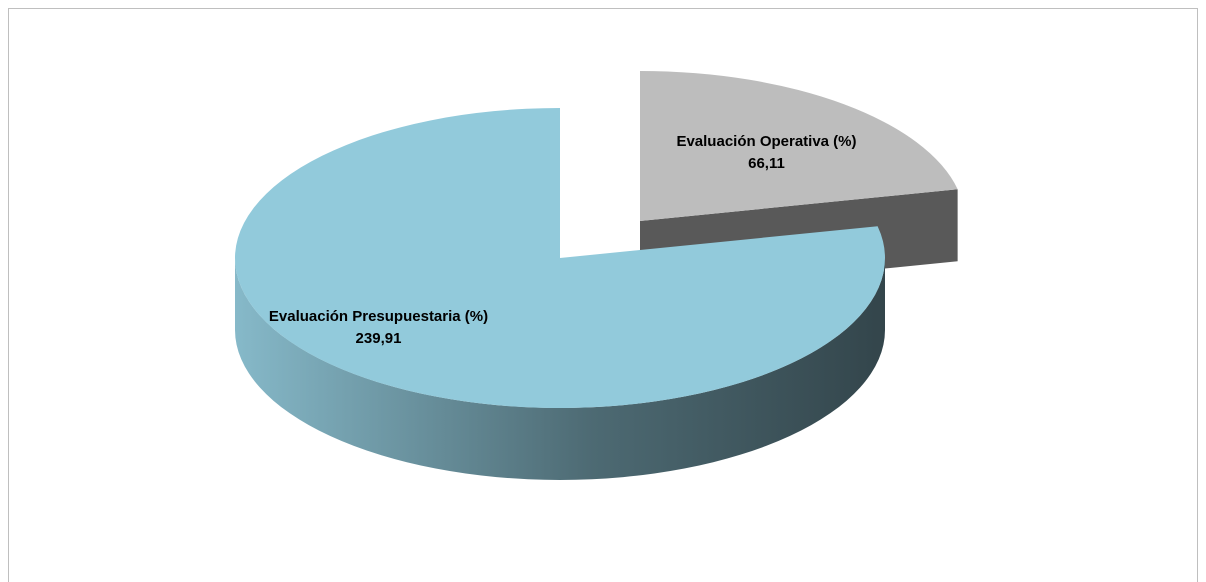  What do you see at coordinates (379, 328) in the screenshot?
I see `data-label: Evaluación Presupuestaria (%) 239,91` at bounding box center [379, 328].